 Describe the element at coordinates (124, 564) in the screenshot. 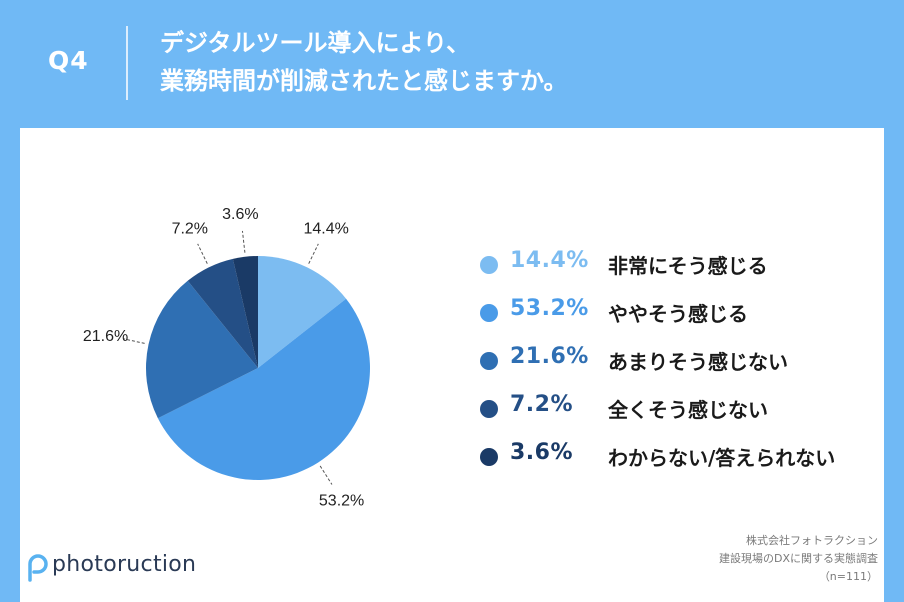

I see `brand-name: photoruction` at that location.